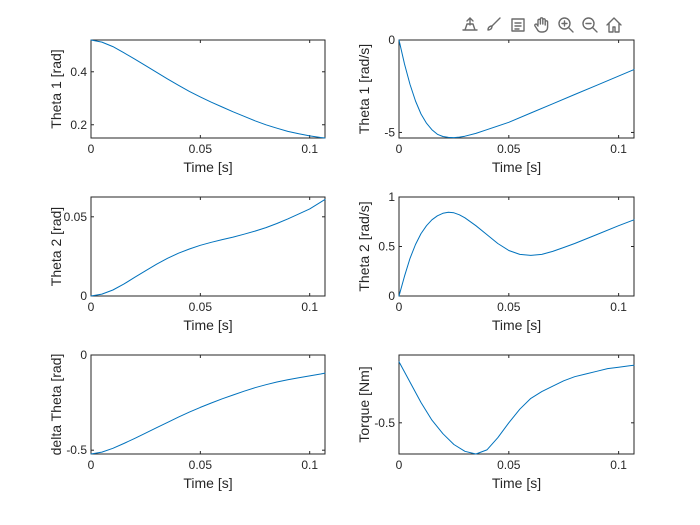 The height and width of the screenshot is (525, 700). I want to click on home-icon, so click(614, 25).